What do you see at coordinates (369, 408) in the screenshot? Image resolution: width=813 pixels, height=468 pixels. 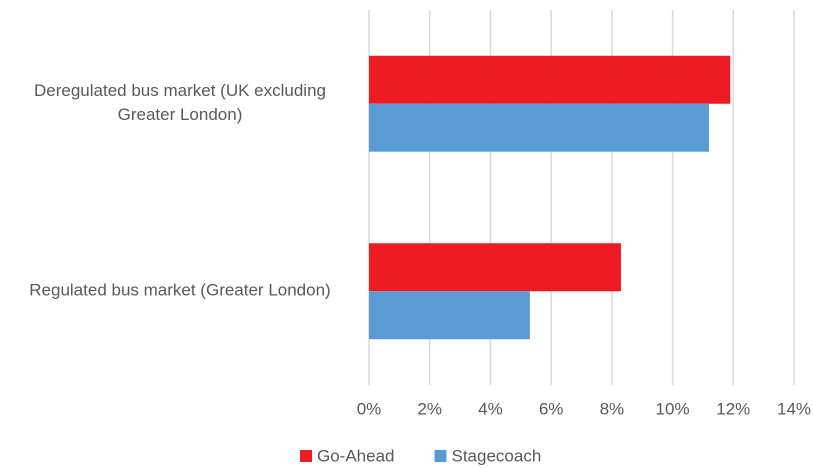 I see `x-tick-label: 0%` at bounding box center [369, 408].